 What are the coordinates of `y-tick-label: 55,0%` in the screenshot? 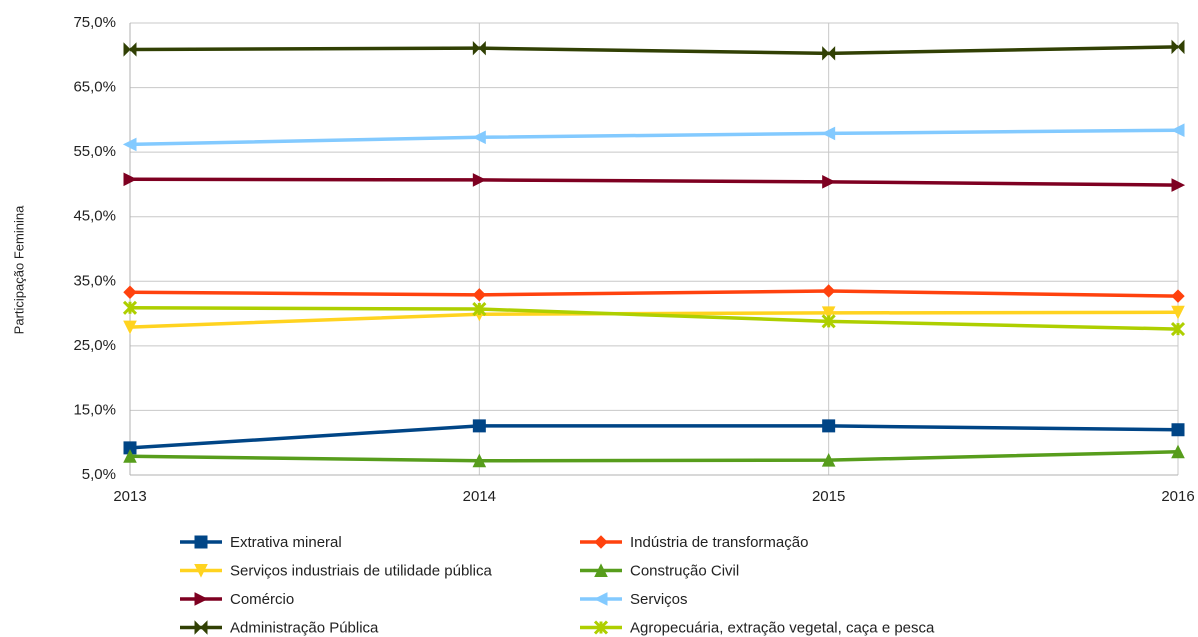 It's located at (94, 151).